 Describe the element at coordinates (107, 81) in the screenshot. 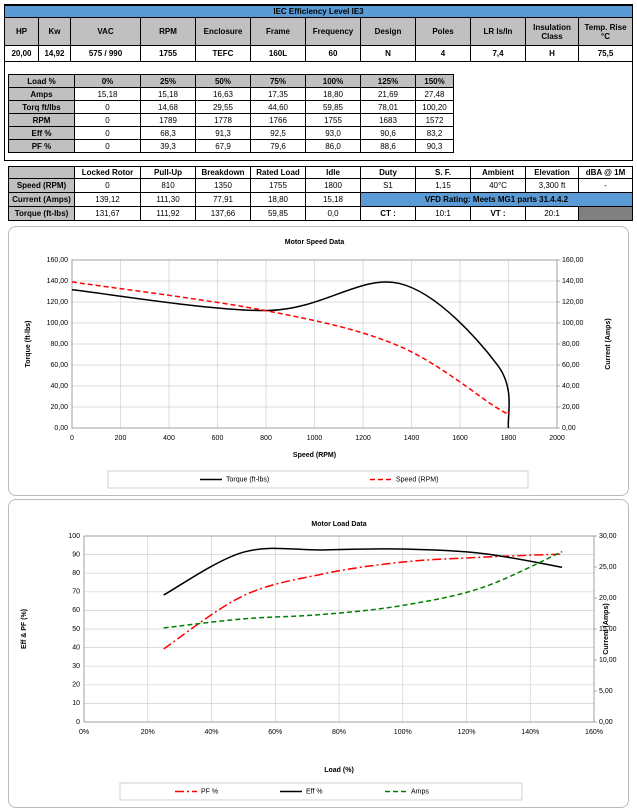

I see `column-header: 0%` at that location.